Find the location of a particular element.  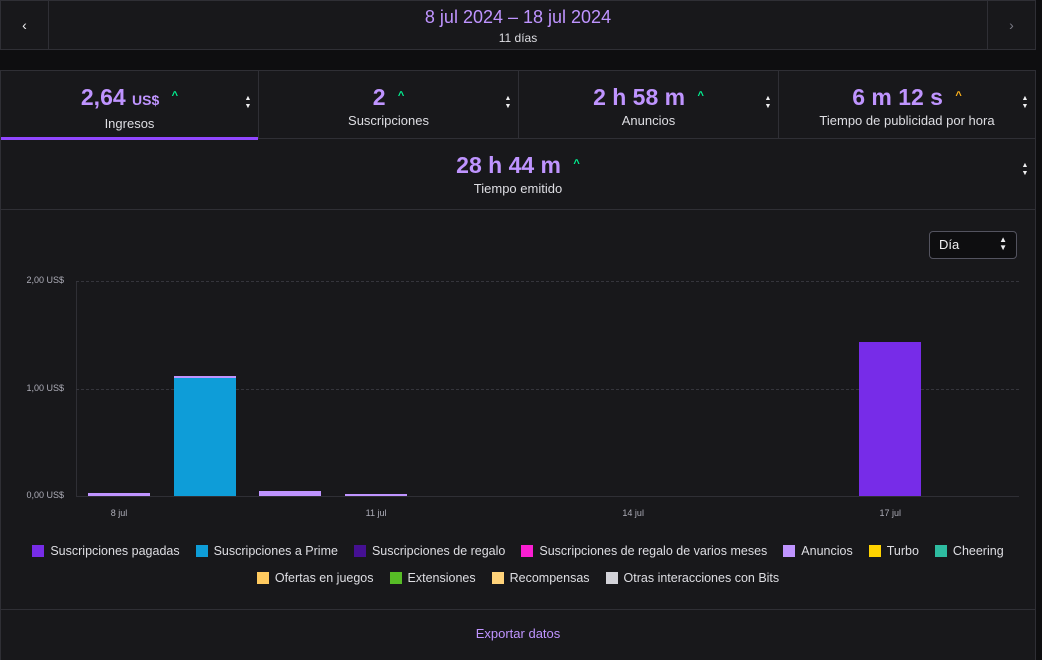

stat-anuncios: 2 h 58 m ^ Anuncios ▲ ▼ is located at coordinates (649, 105).